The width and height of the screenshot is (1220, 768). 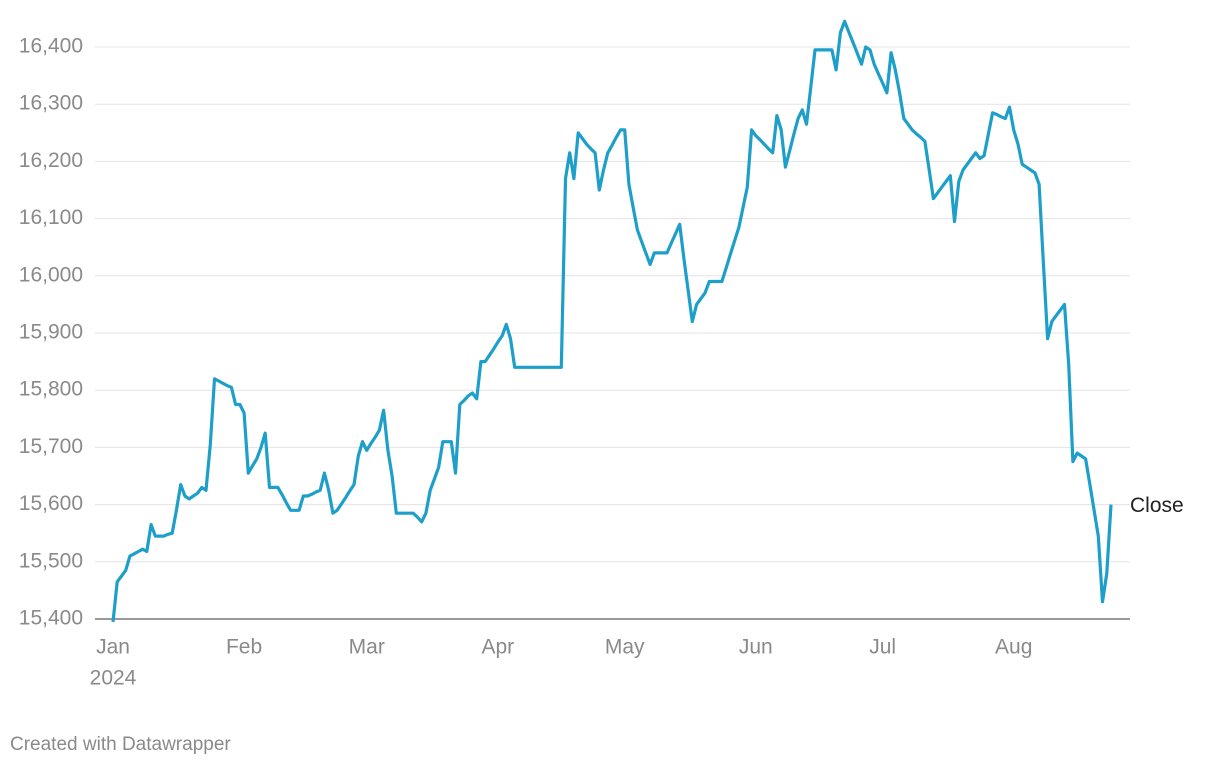 I want to click on x-tick-label: Mar, so click(x=367, y=647).